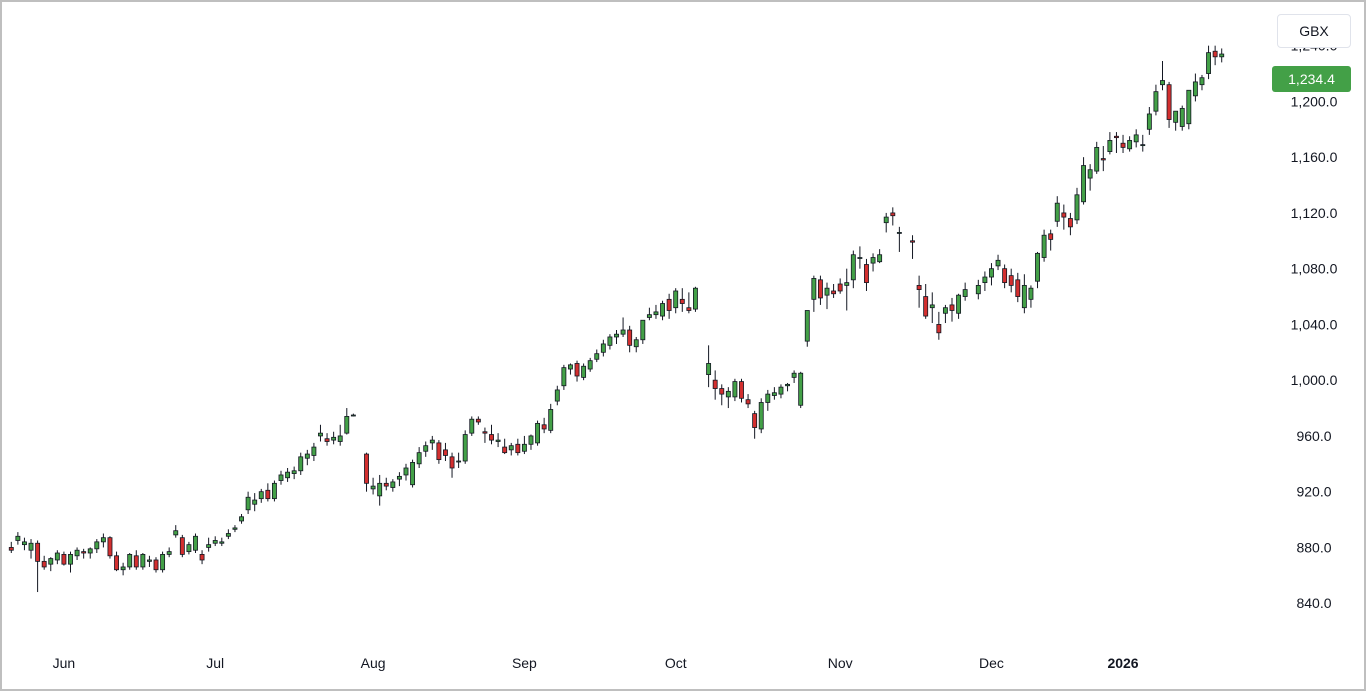 The width and height of the screenshot is (1366, 691). What do you see at coordinates (1314, 31) in the screenshot?
I see `currency-badge: GBX` at bounding box center [1314, 31].